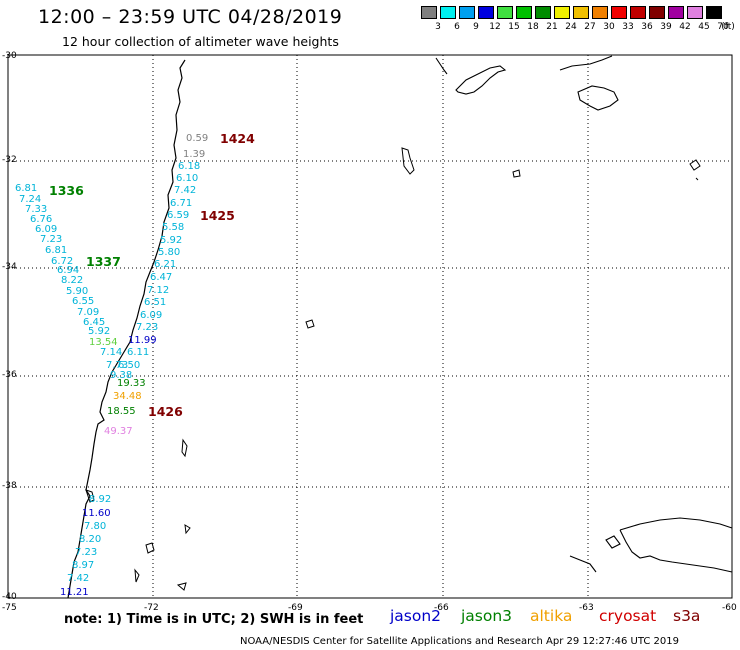 The image size is (740, 650). What do you see at coordinates (142, 340) in the screenshot?
I see `wave-height-value: 11.99` at bounding box center [142, 340].